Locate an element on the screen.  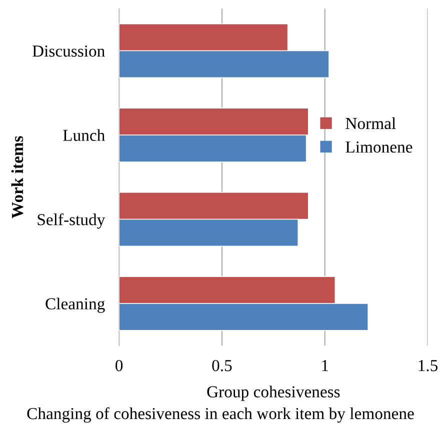
text: Changing of cohesiveness in each work item by lemonene is located at coordinates (220, 415).